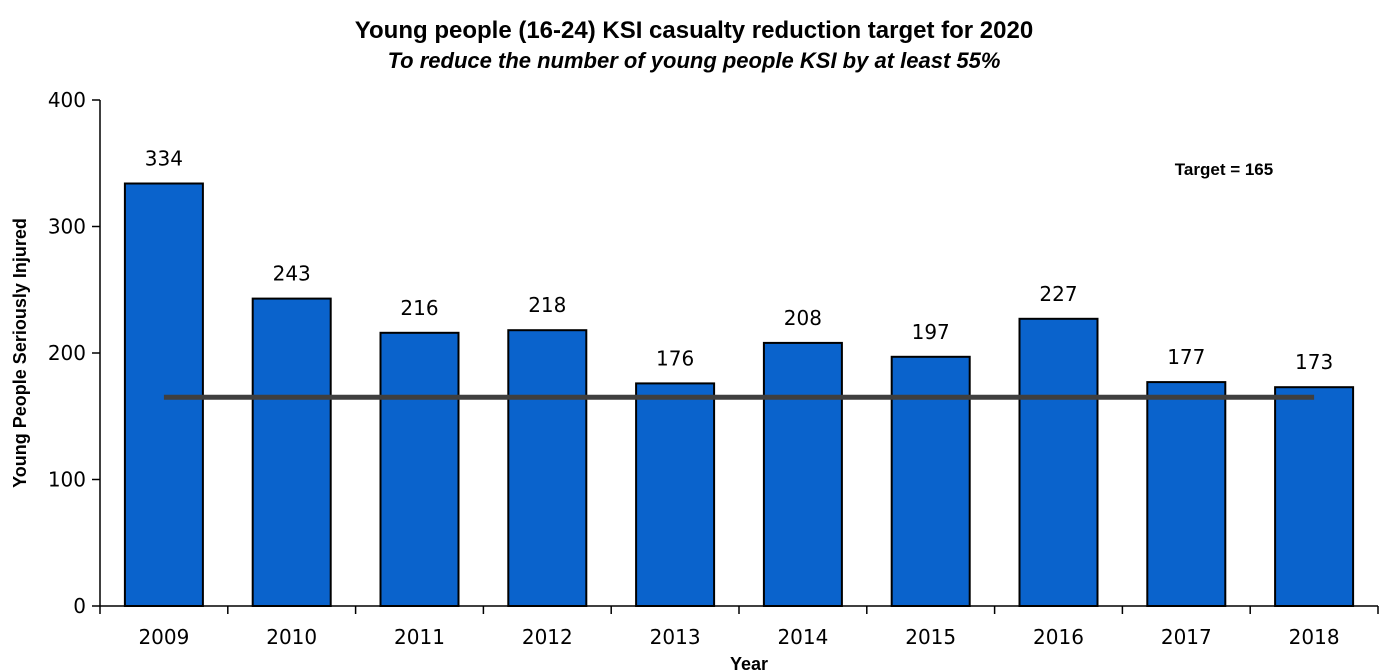 The height and width of the screenshot is (672, 1388). What do you see at coordinates (547, 468) in the screenshot?
I see `bar-2012` at bounding box center [547, 468].